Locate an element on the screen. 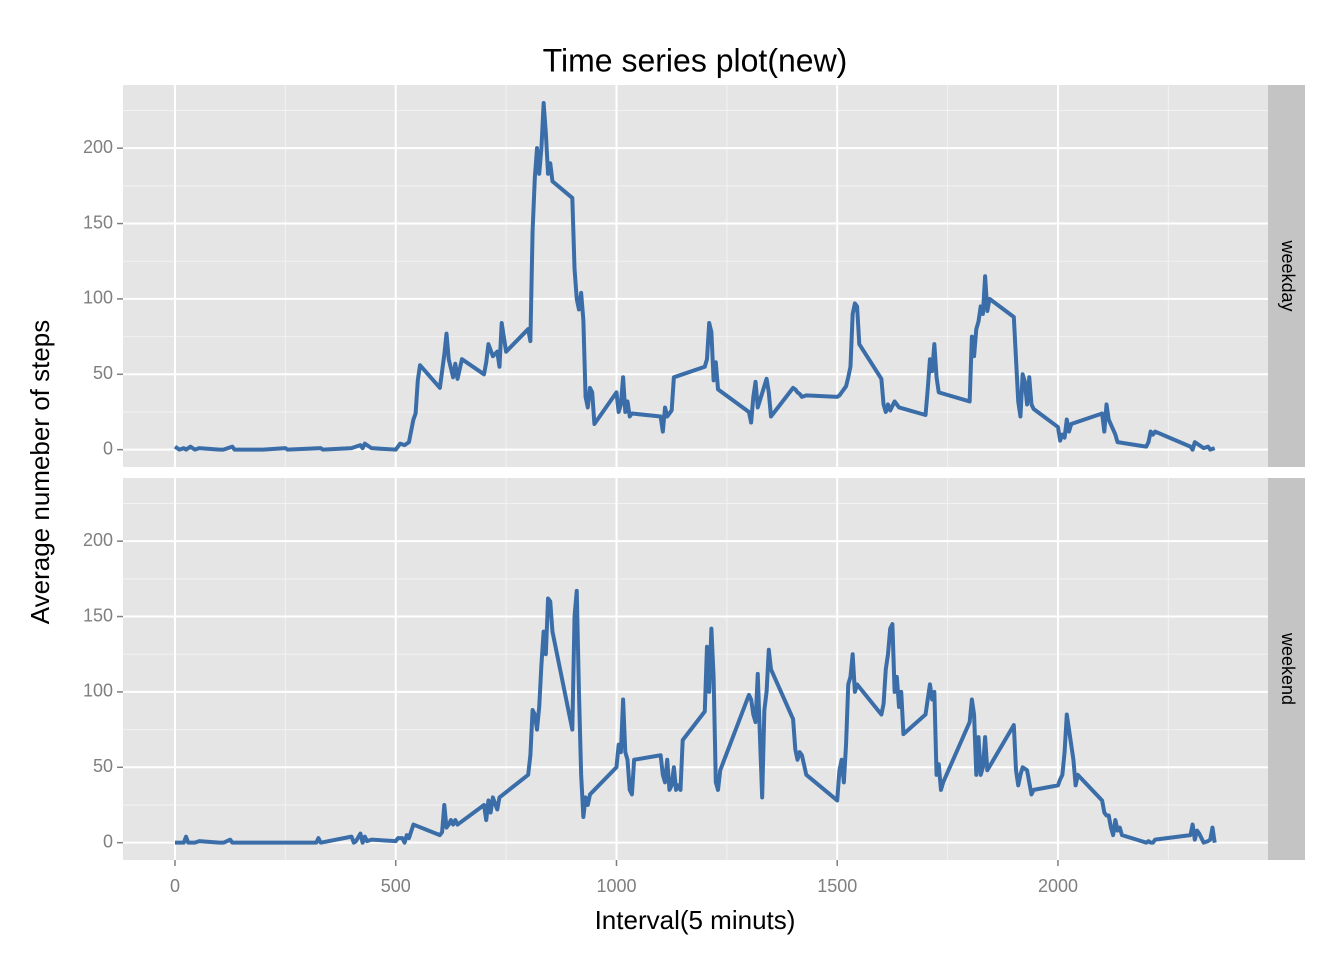  x-tick-label: 1000 is located at coordinates (616, 886).